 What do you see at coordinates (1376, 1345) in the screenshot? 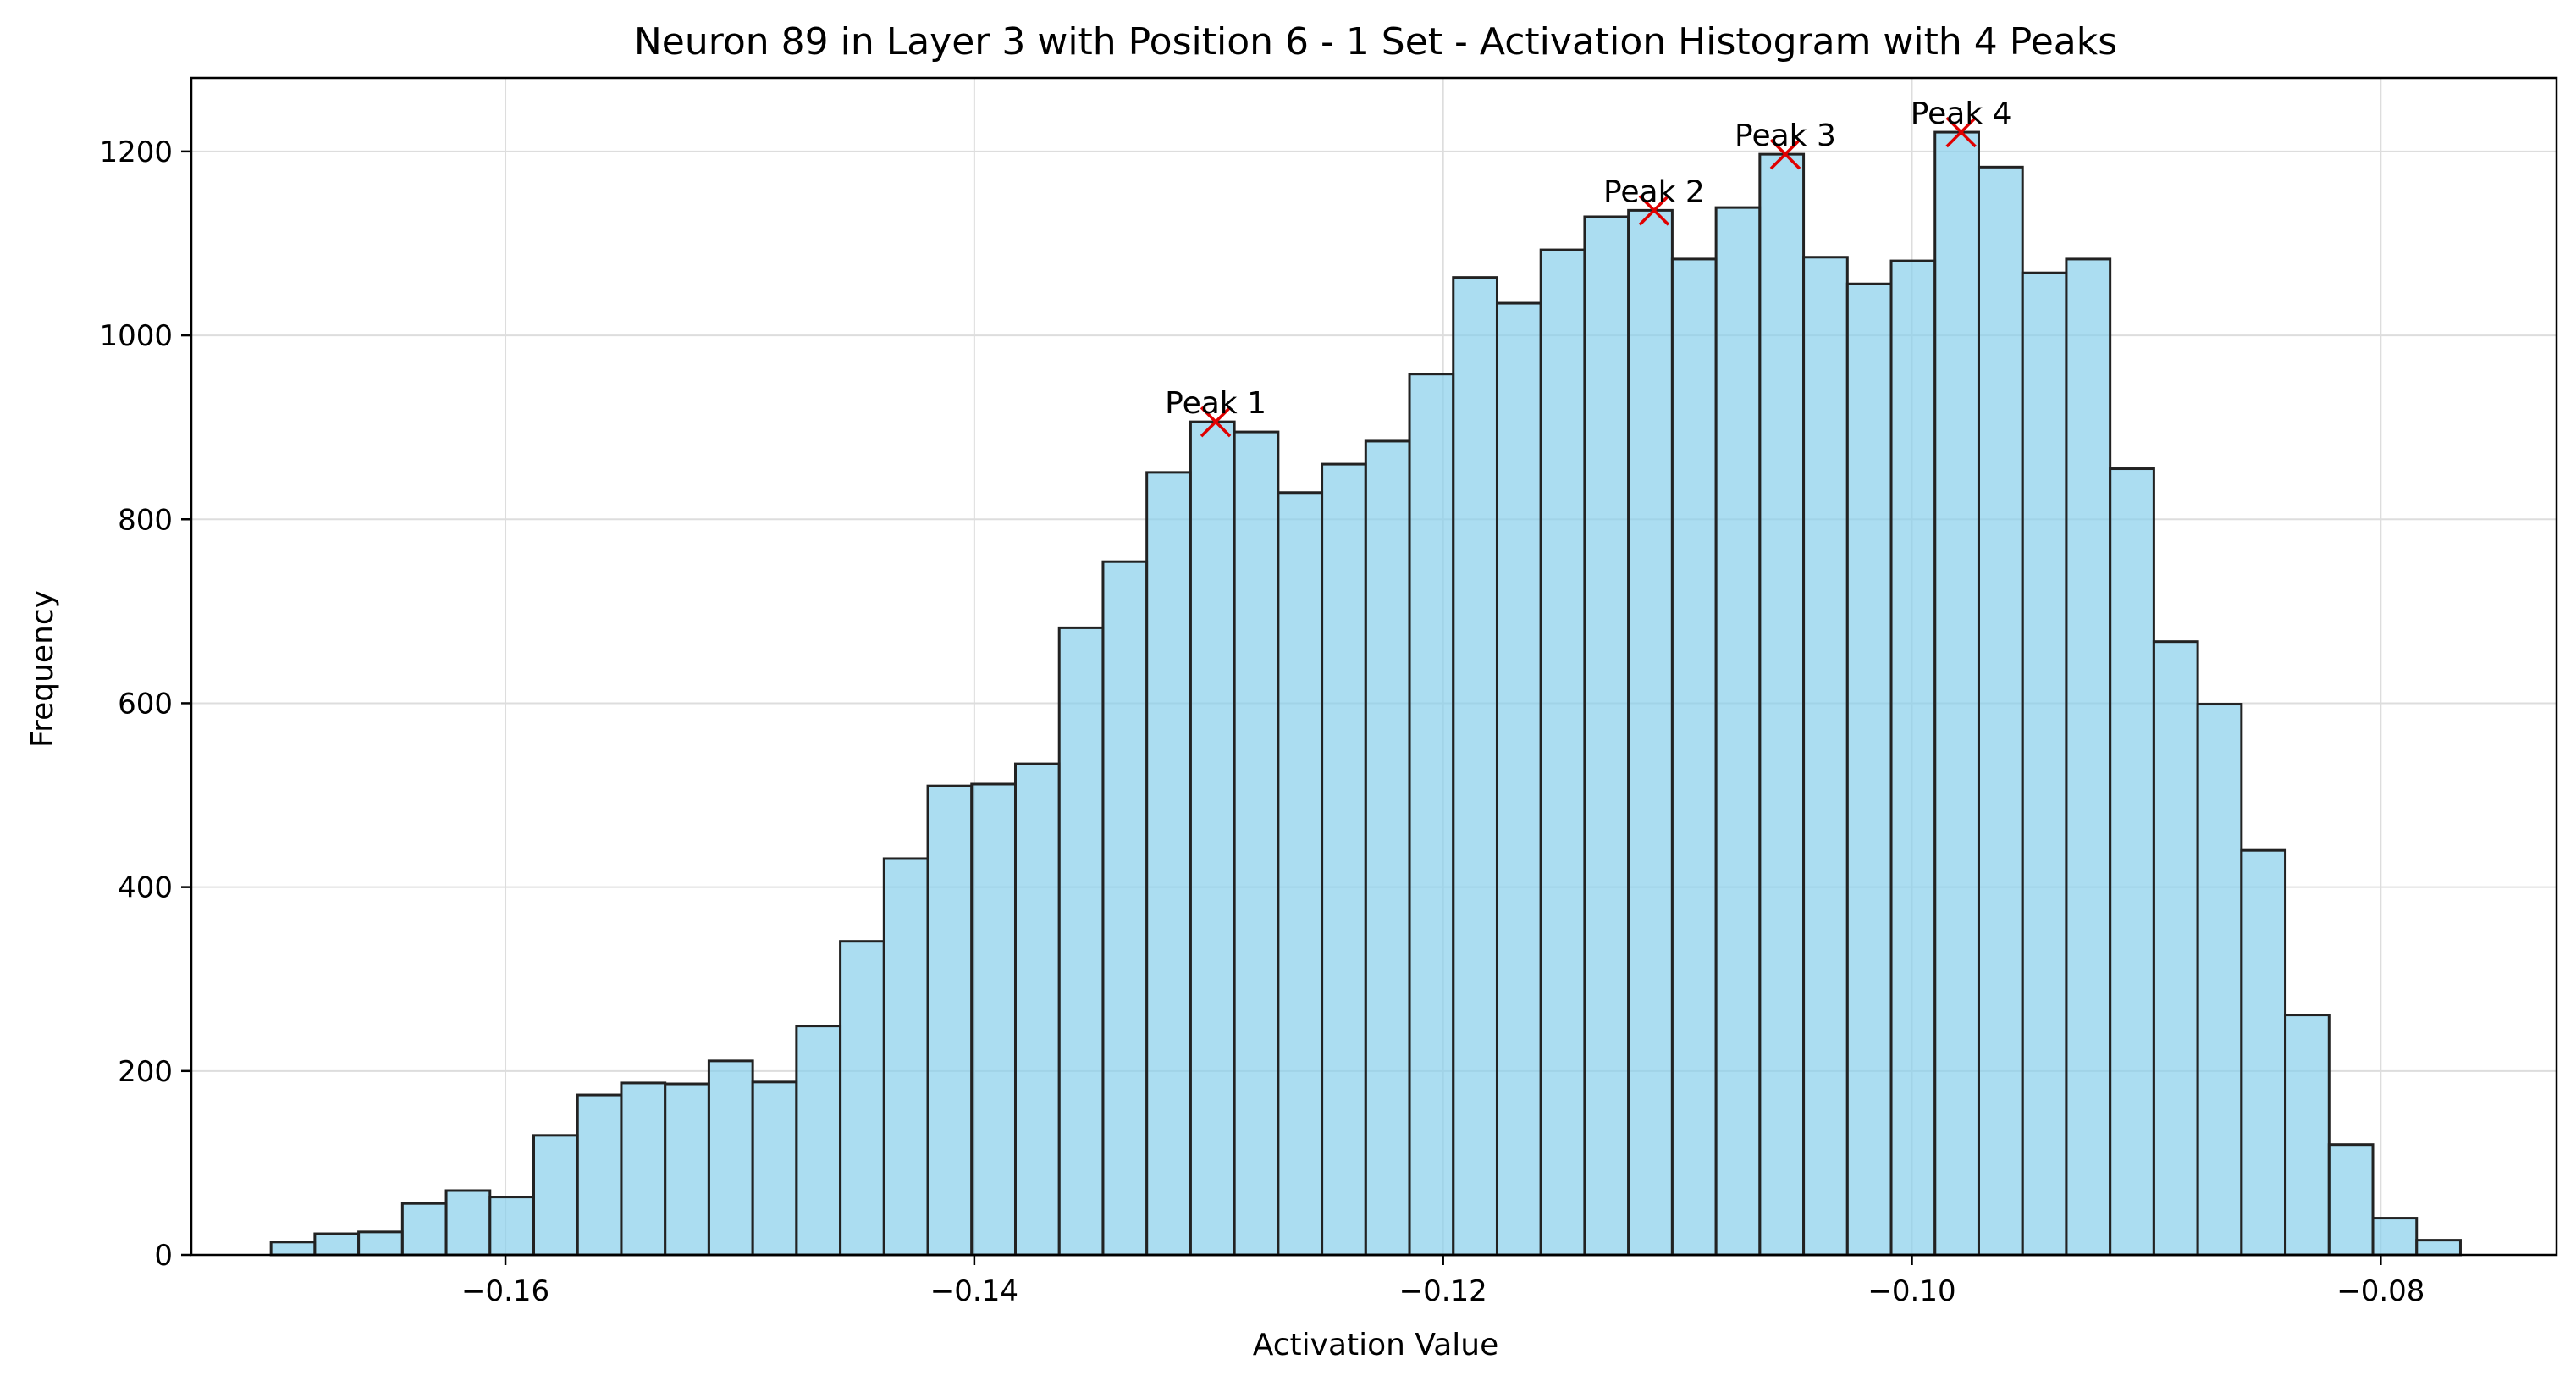
I see `x-axis-label: Activation Value` at bounding box center [1376, 1345].